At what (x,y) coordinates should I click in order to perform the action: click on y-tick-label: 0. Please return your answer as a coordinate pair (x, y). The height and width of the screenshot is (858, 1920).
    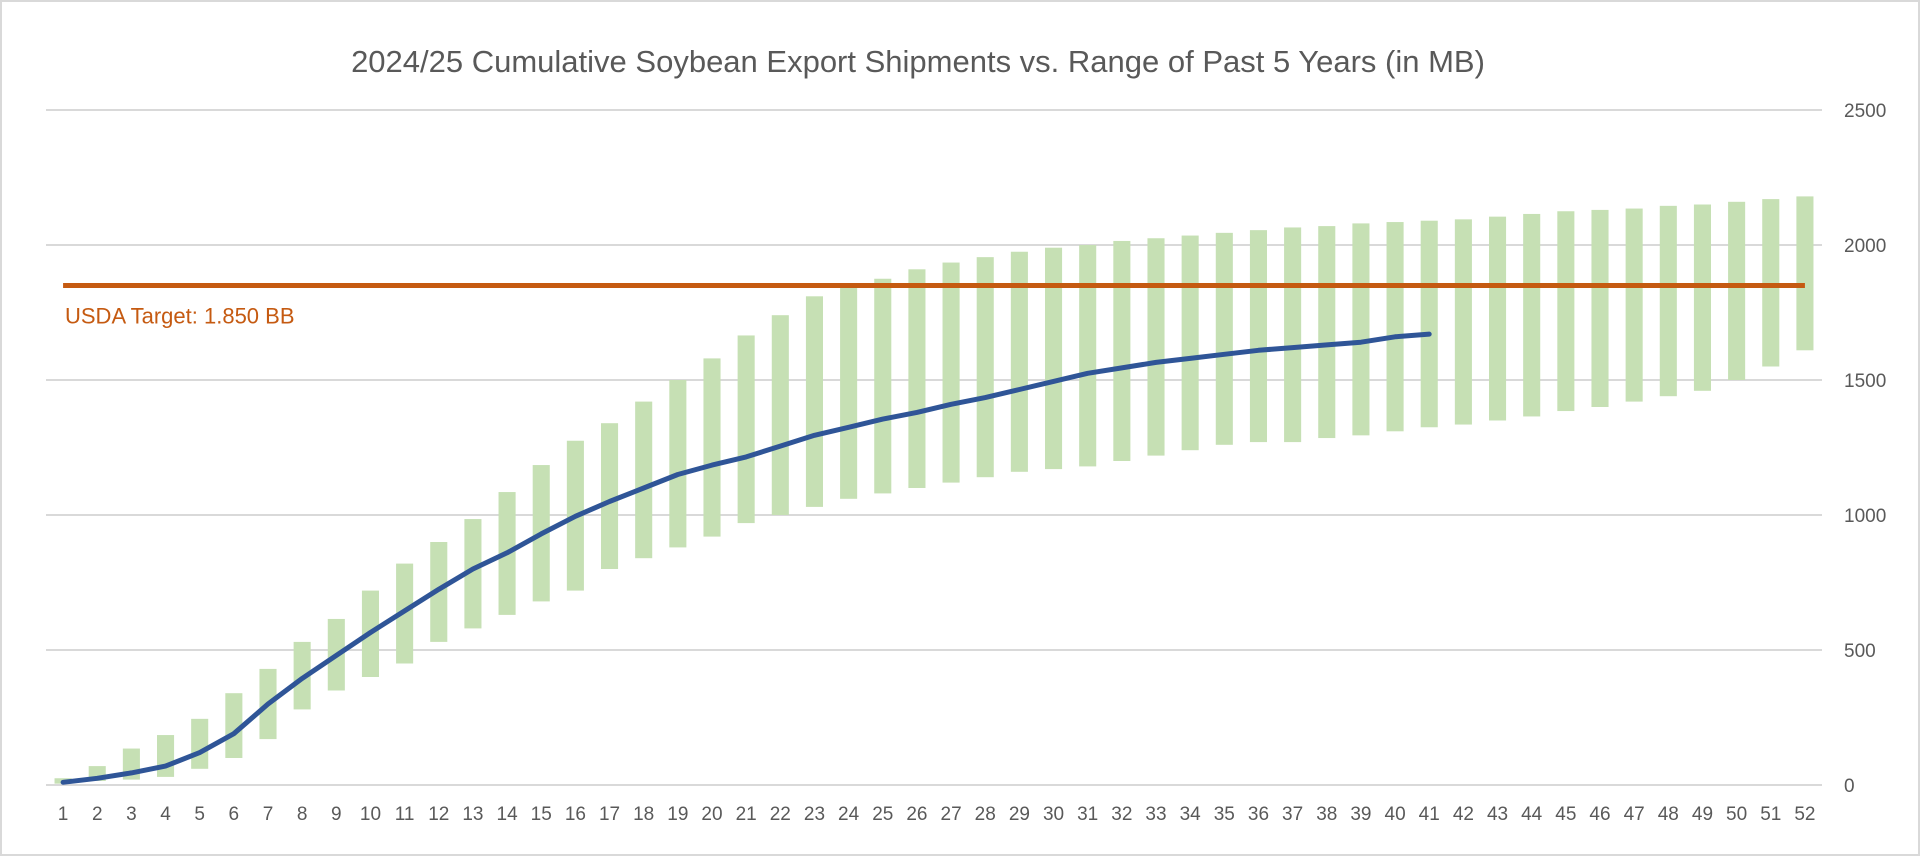
    Looking at the image, I should click on (1849, 786).